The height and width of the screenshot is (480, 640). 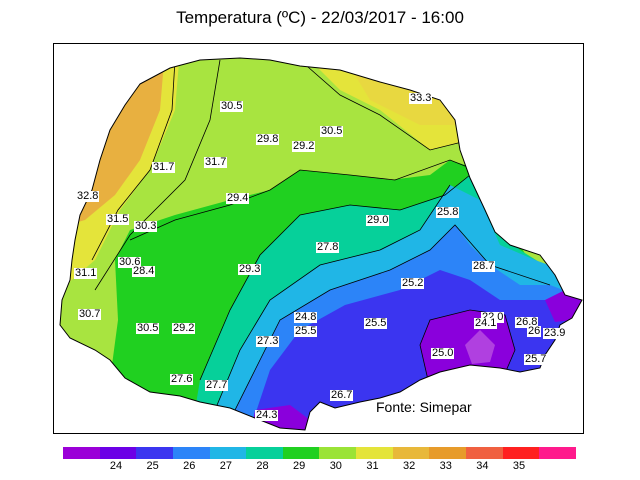 What do you see at coordinates (152, 466) in the screenshot?
I see `color-scale-tick-label: 25` at bounding box center [152, 466].